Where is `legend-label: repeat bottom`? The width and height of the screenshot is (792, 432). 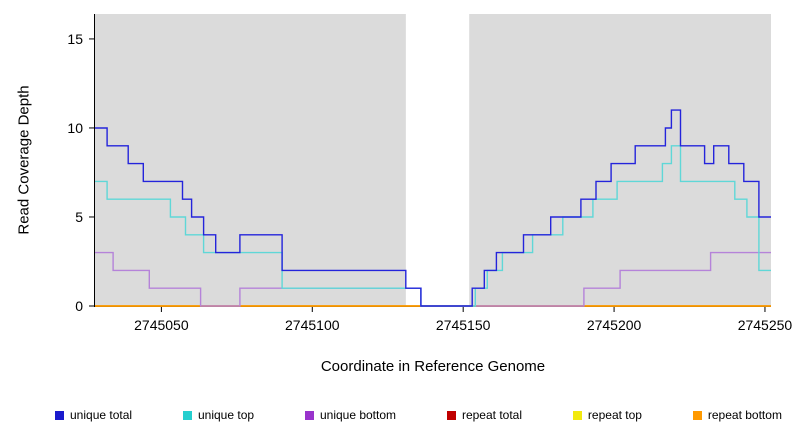
legend-label: repeat bottom is located at coordinates (744, 415).